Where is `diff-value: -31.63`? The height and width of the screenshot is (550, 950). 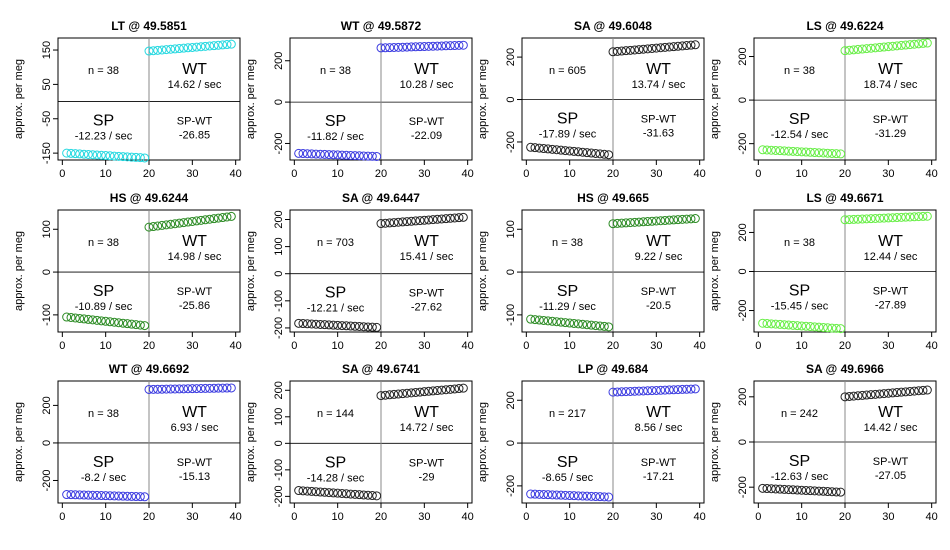
diff-value: -31.63 is located at coordinates (658, 134).